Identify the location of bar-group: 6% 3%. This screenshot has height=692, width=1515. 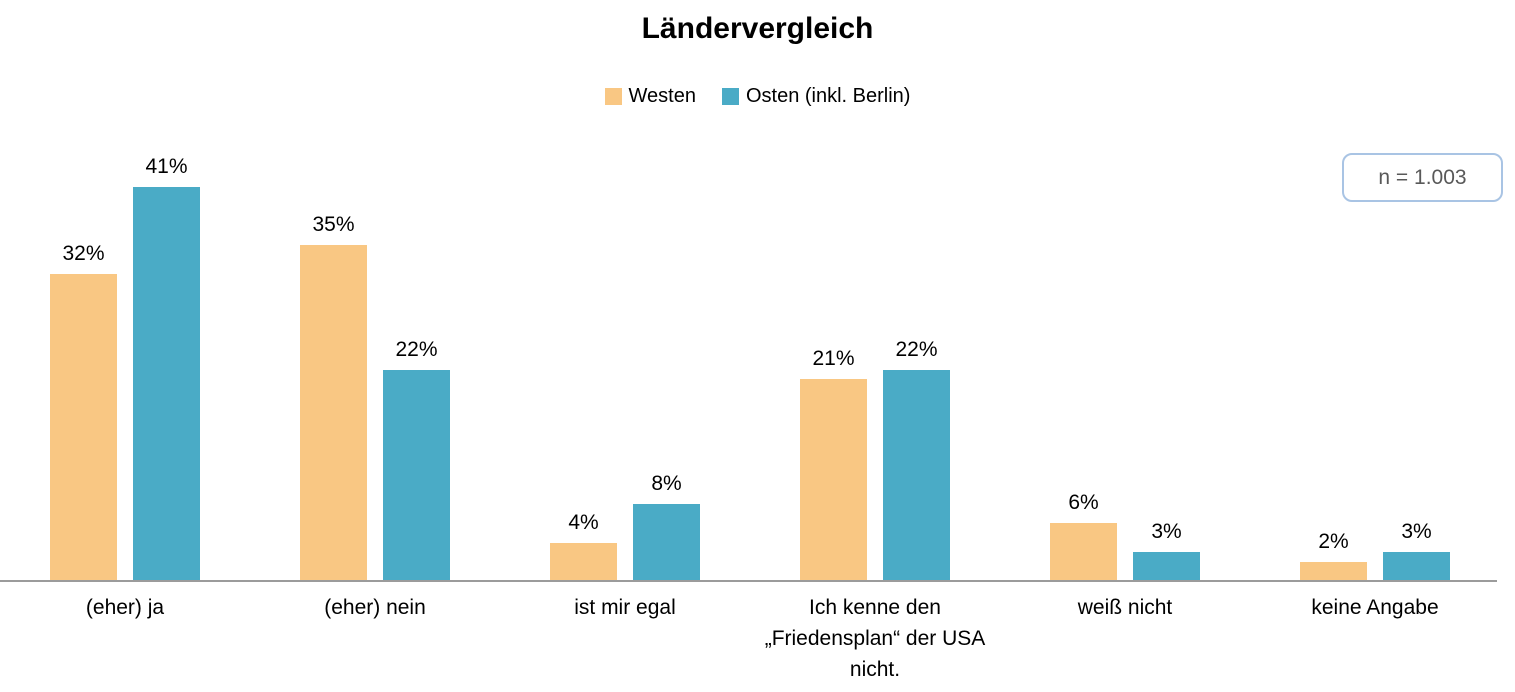
(1125, 536).